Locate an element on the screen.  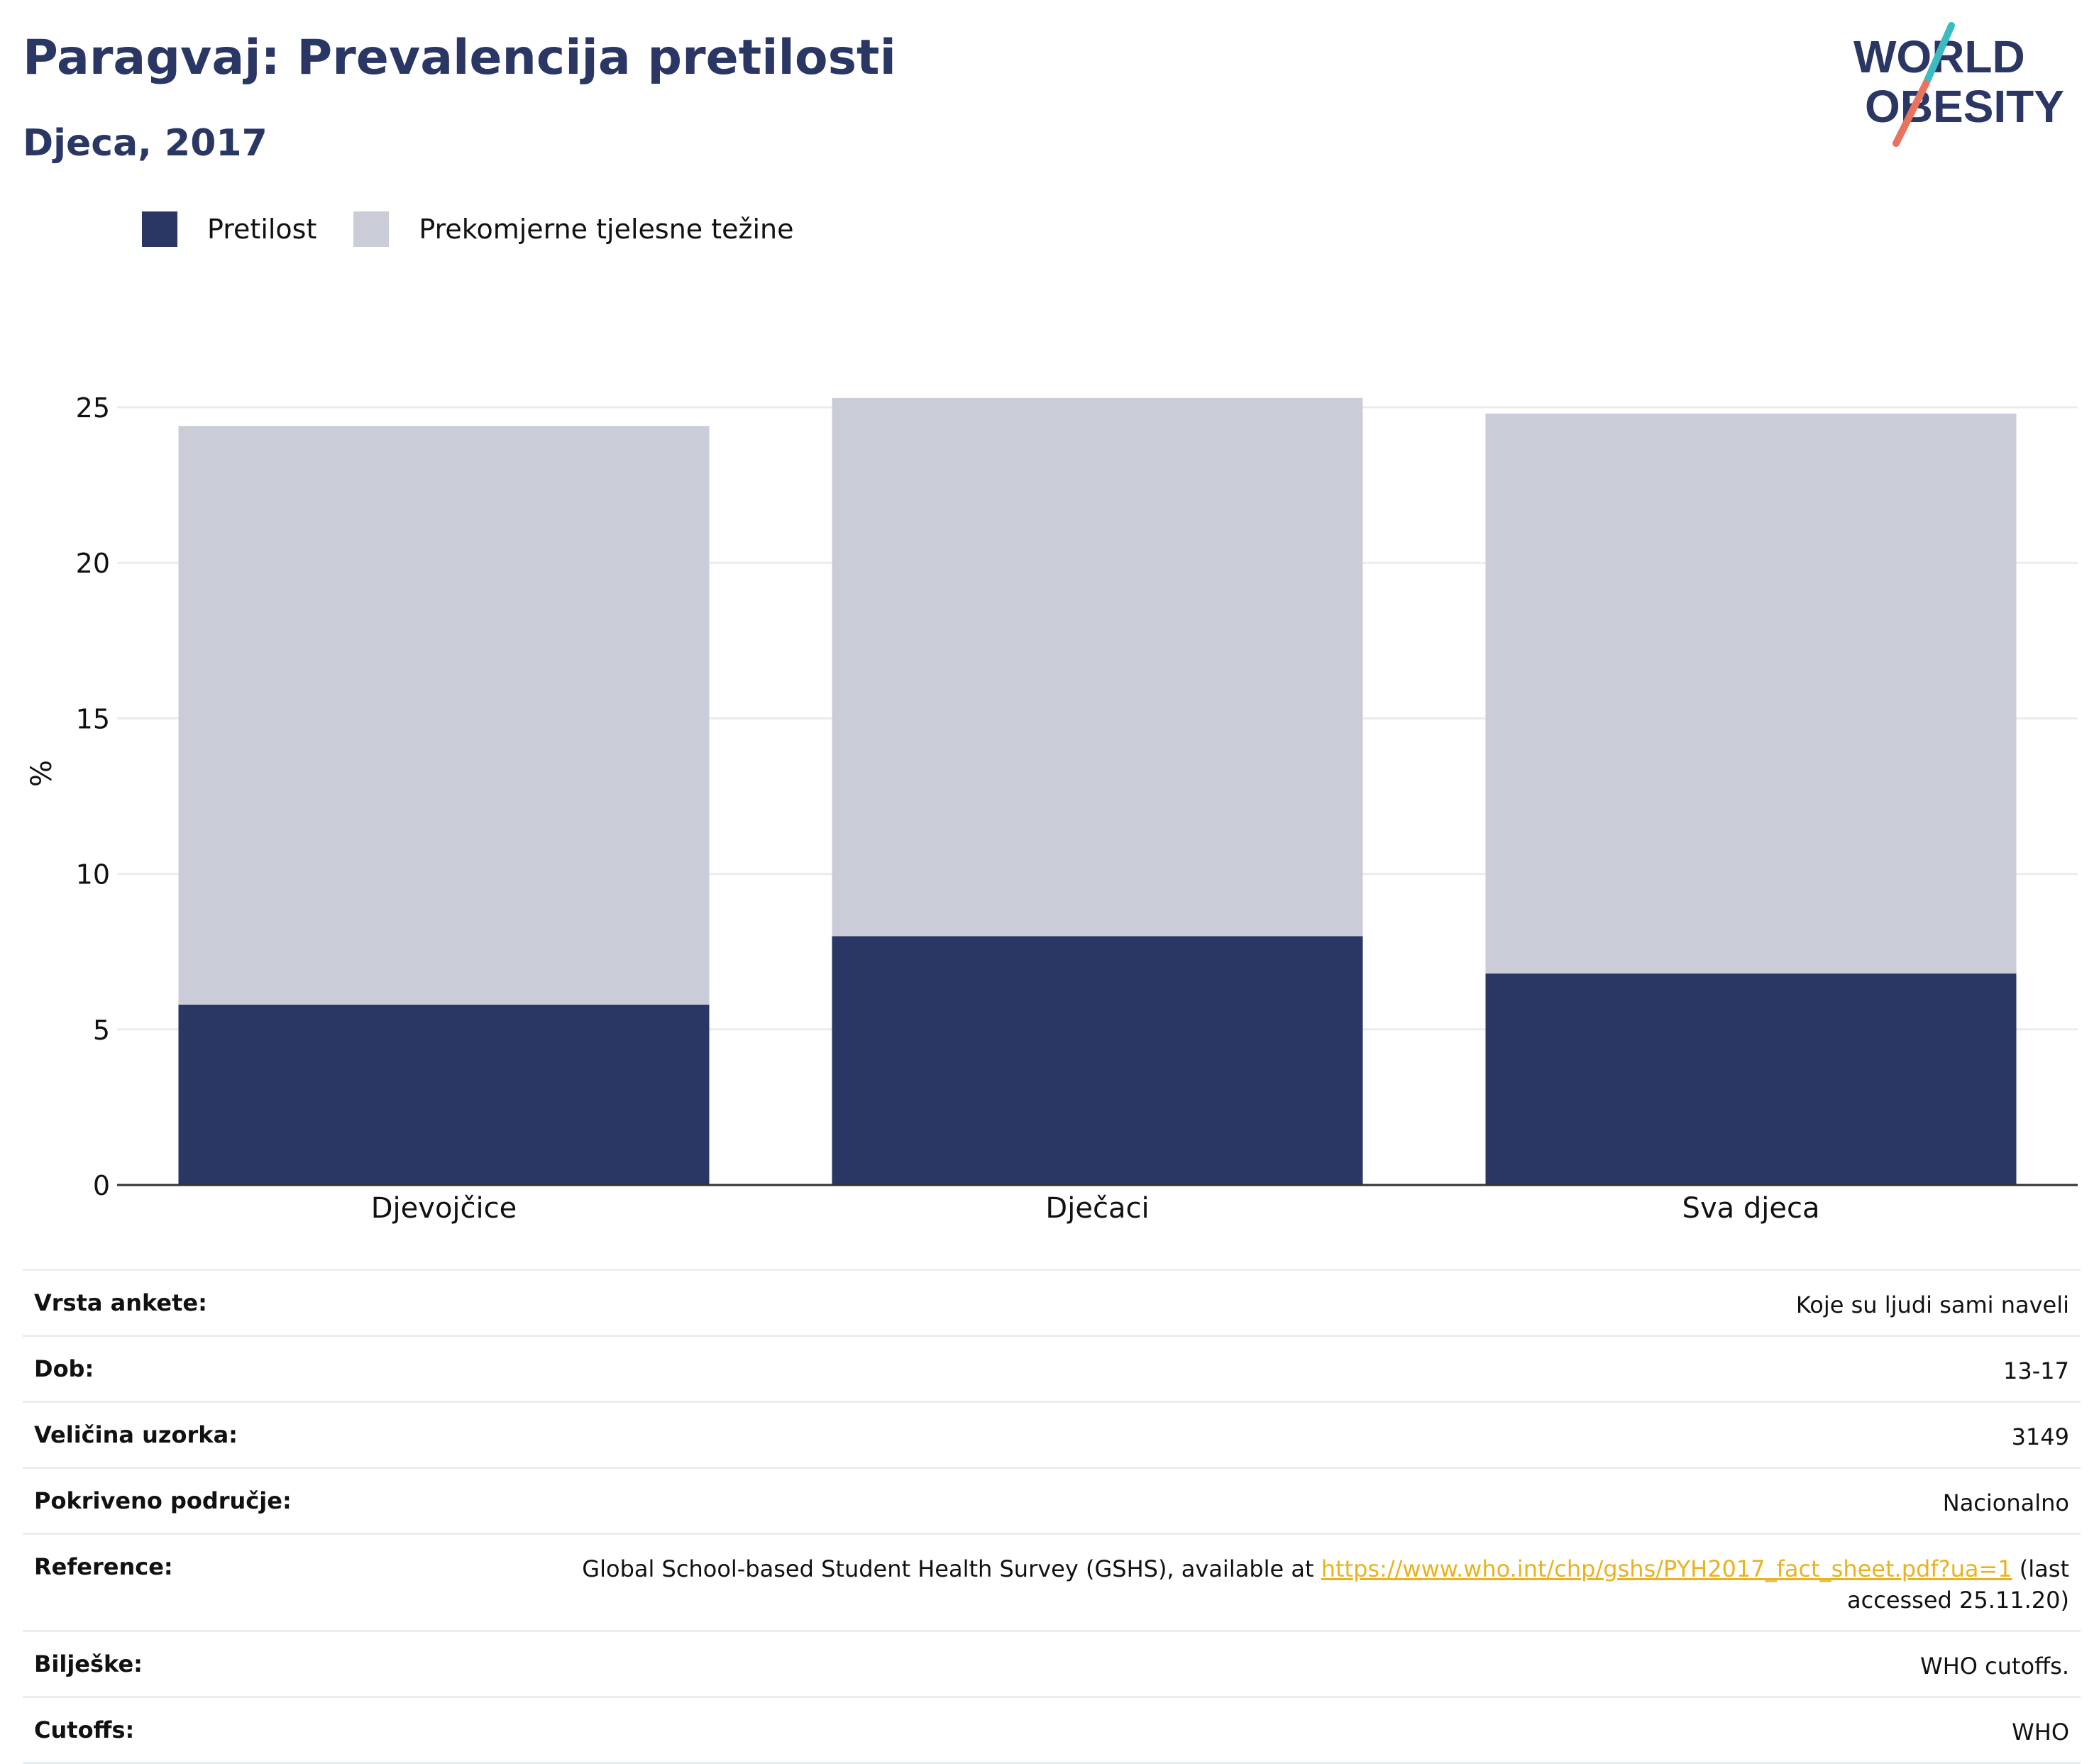
y-axis-label: % is located at coordinates (42, 773).